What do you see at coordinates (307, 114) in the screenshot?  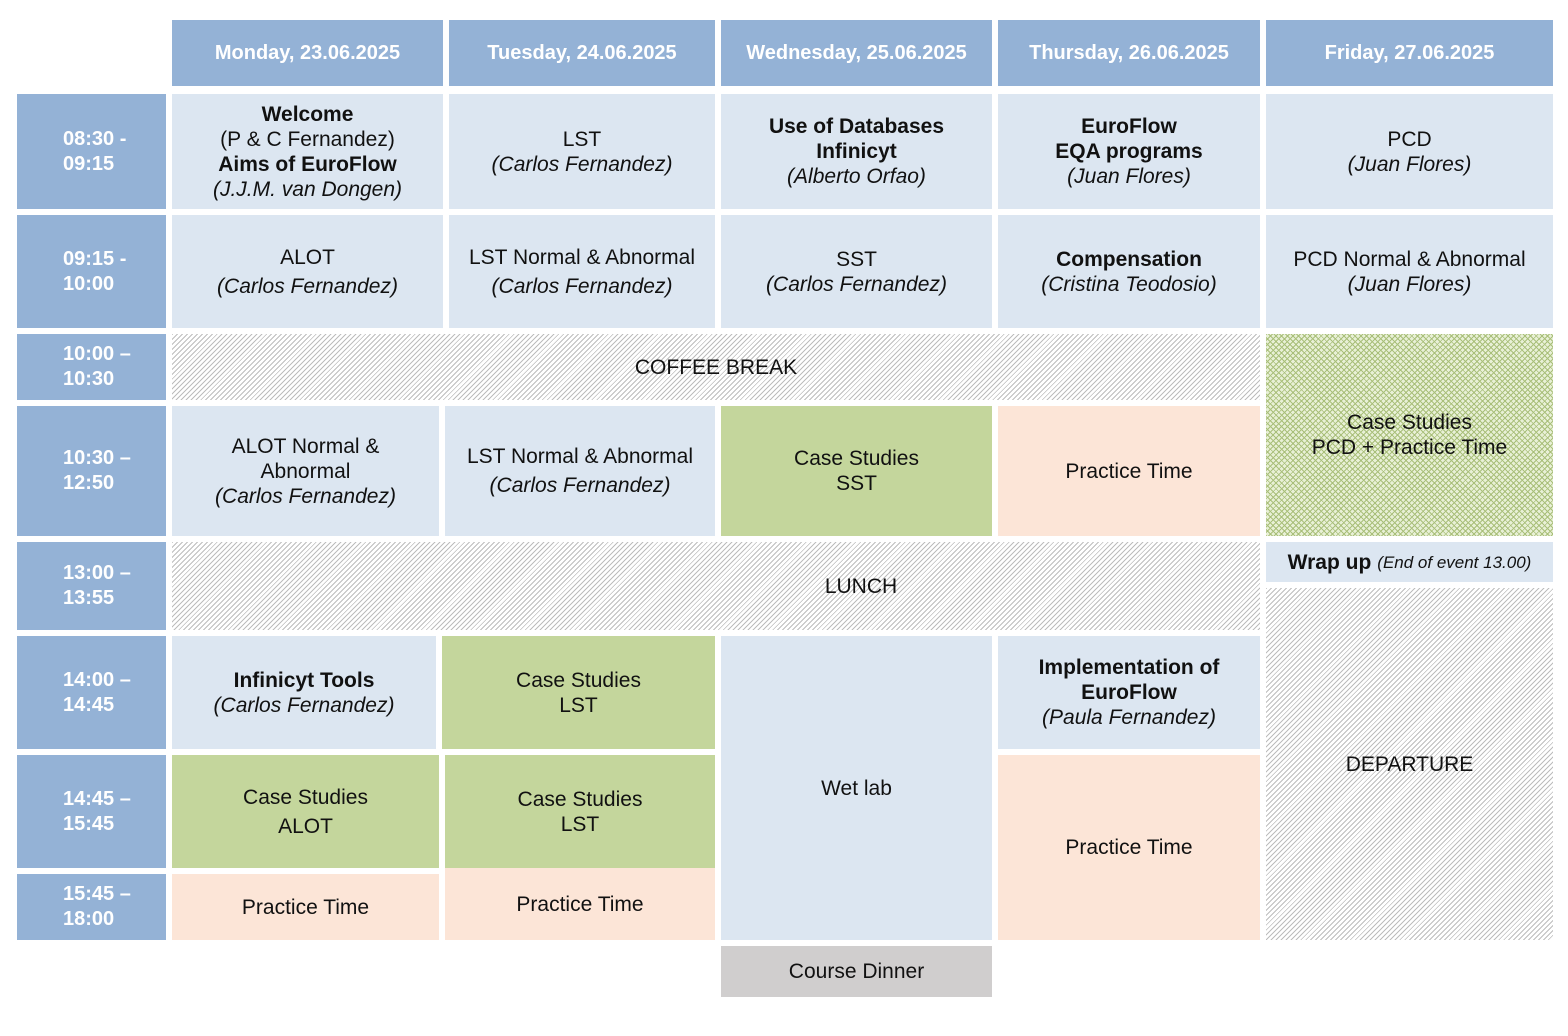 I see `session-title: Welcome` at bounding box center [307, 114].